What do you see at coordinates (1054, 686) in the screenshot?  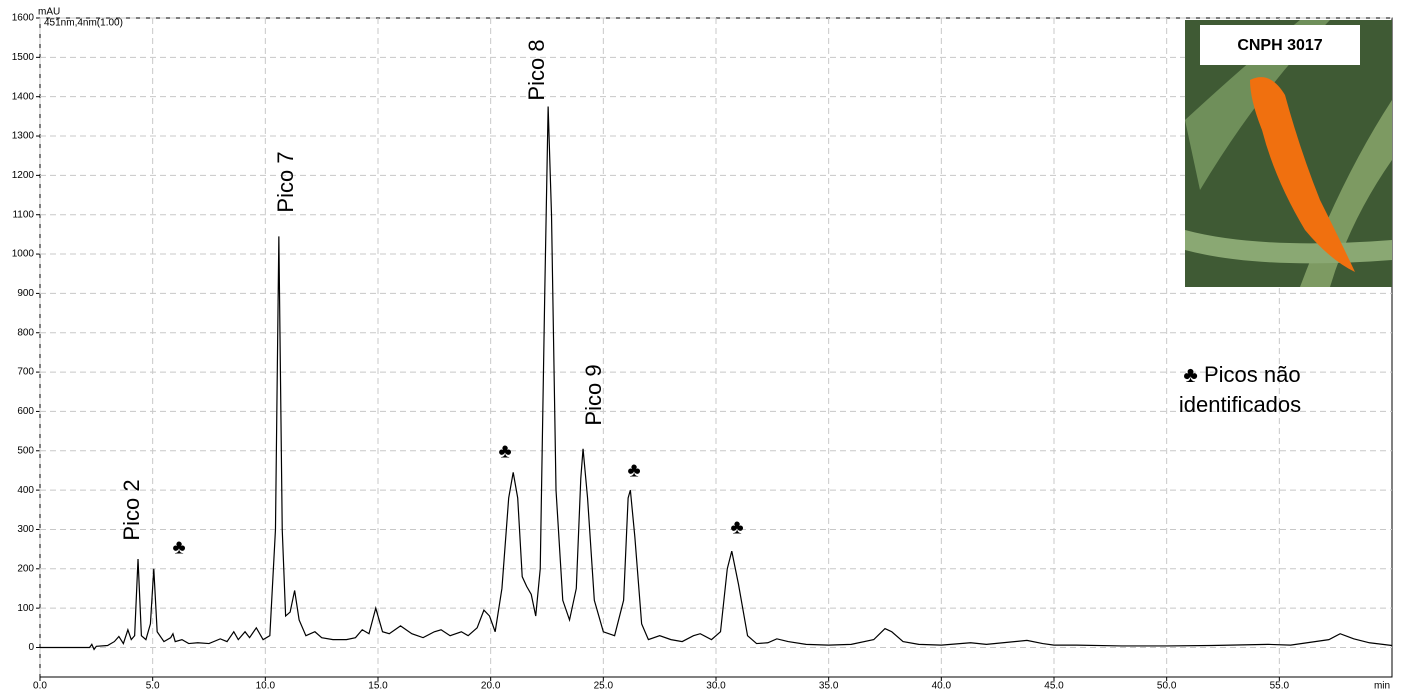 I see `x-tick-label: 45.0` at bounding box center [1054, 686].